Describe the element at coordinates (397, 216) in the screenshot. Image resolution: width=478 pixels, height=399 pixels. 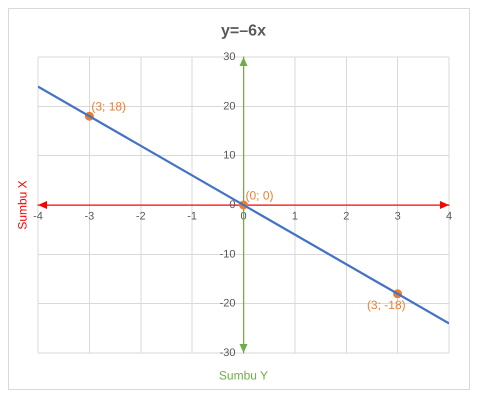
I see `x-tick-label: 3` at that location.